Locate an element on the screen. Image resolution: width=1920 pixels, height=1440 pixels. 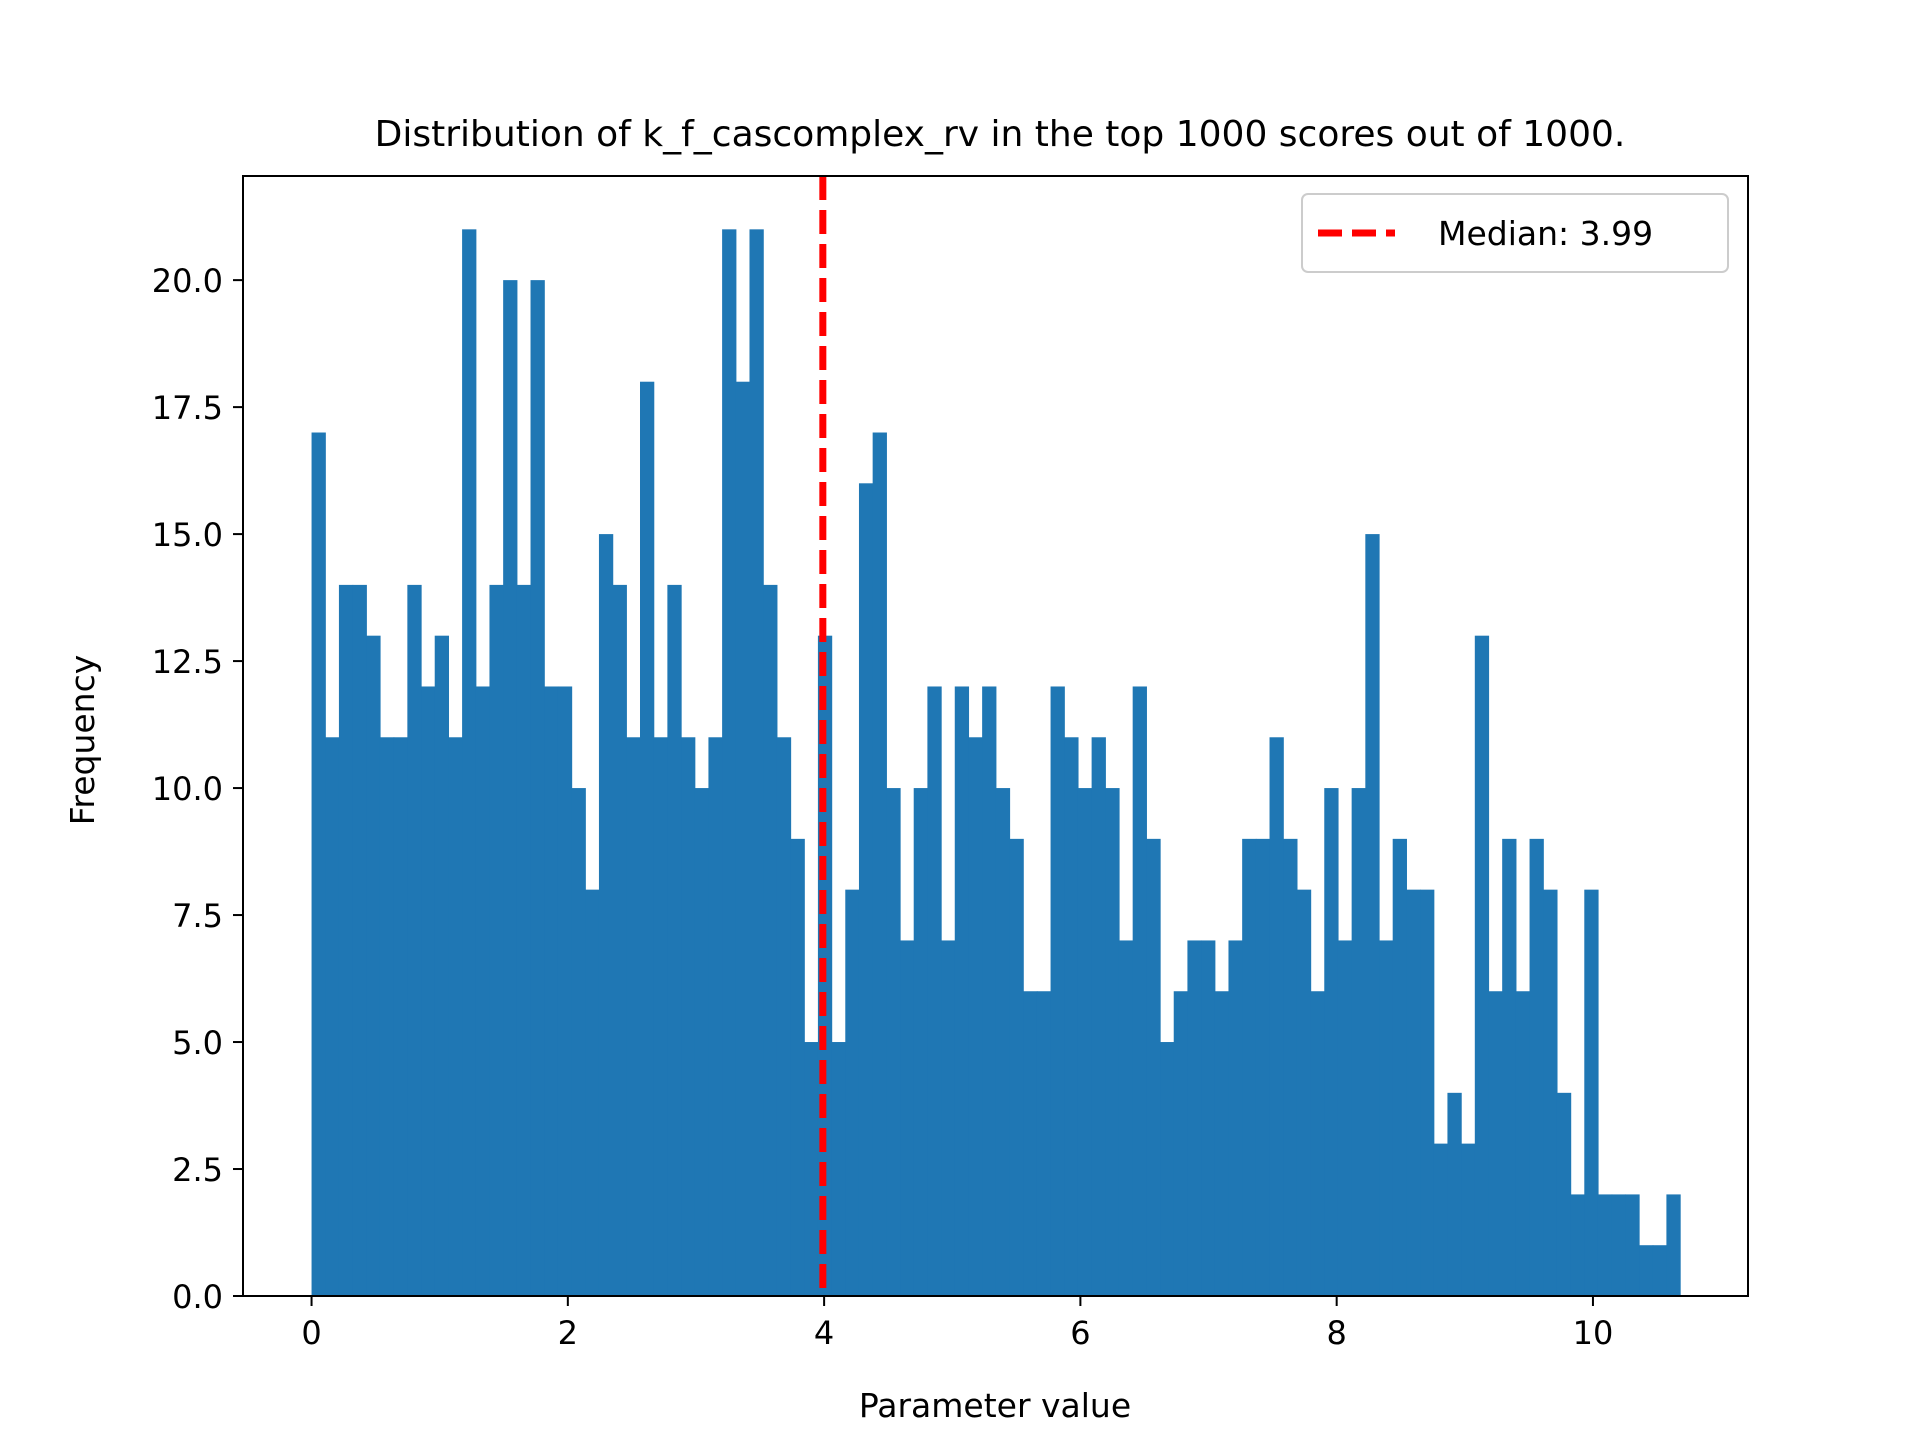
y-tick-label: 17.5 is located at coordinates (187, 408).